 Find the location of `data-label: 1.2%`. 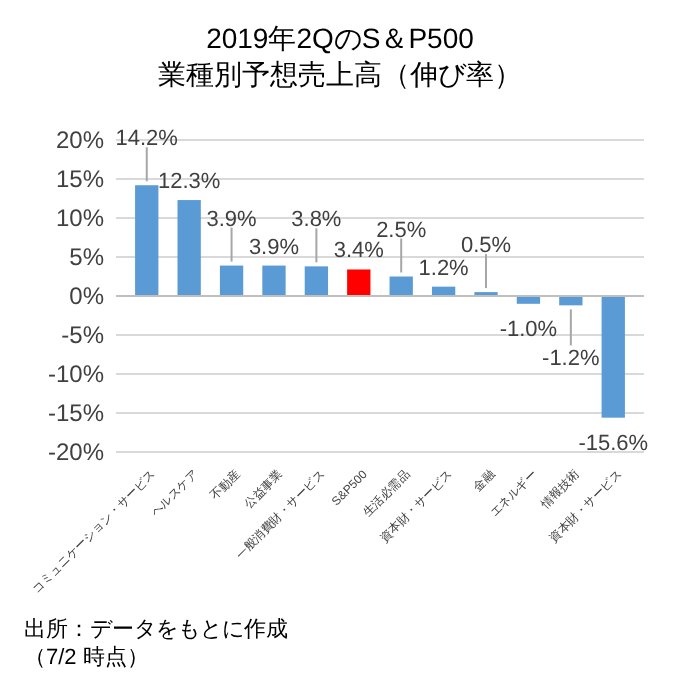

data-label: 1.2% is located at coordinates (444, 268).